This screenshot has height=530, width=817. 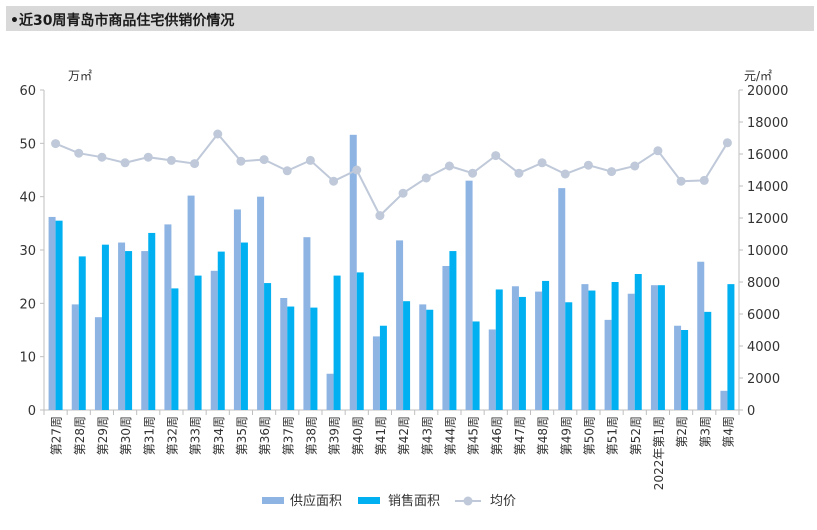 I want to click on x-tick-label: 第31周, so click(x=149, y=435).